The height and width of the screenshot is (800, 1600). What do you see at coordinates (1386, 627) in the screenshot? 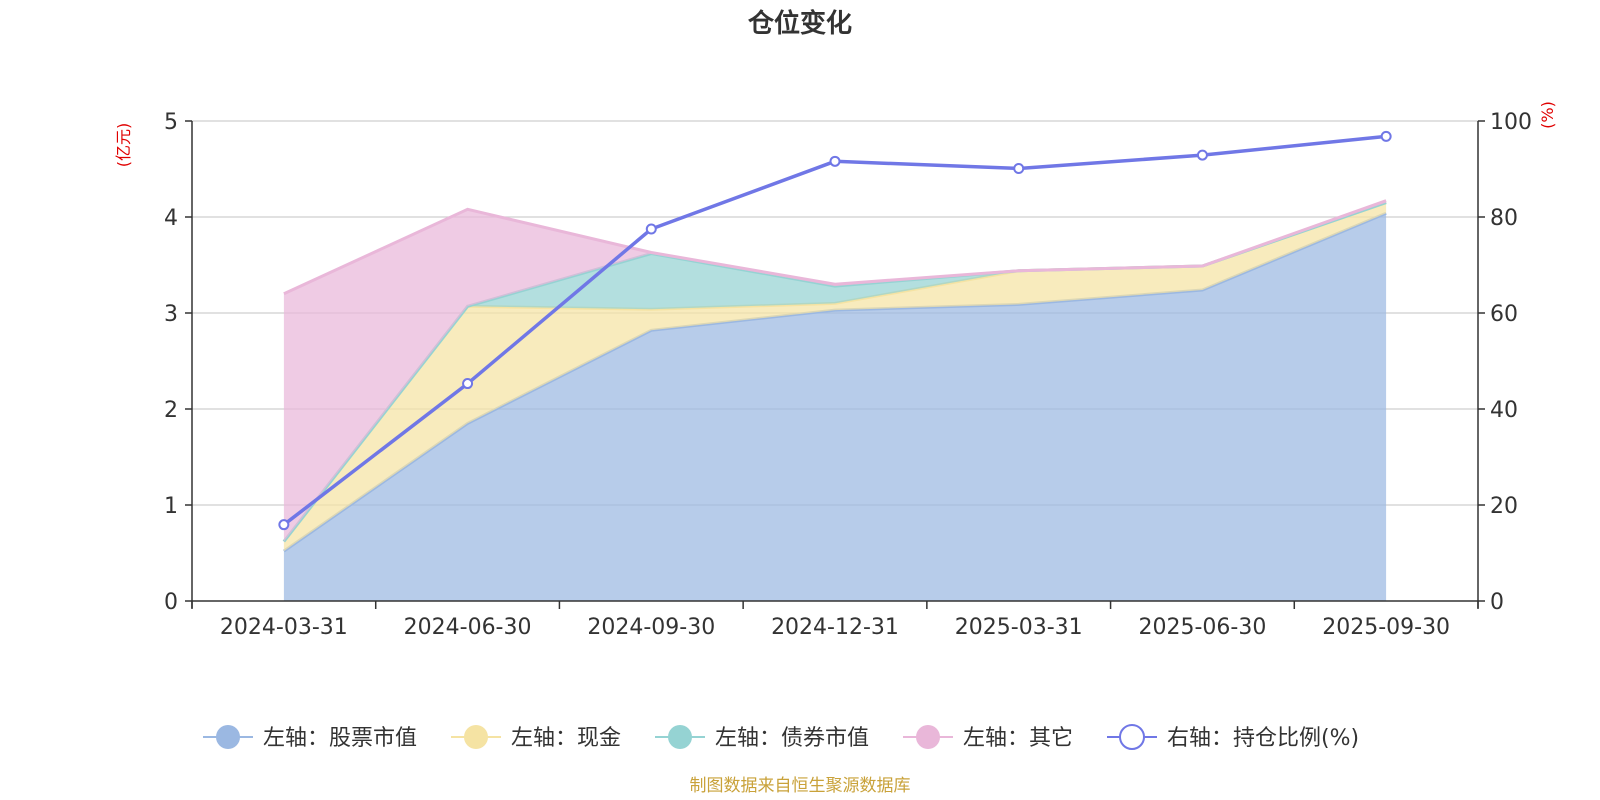
I see `x-axis-label: 2025-09-30` at bounding box center [1386, 627].